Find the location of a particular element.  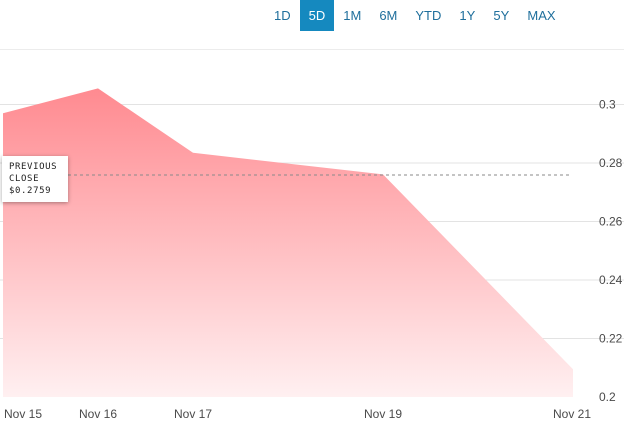

x-tick-label: Nov 17 is located at coordinates (193, 414).